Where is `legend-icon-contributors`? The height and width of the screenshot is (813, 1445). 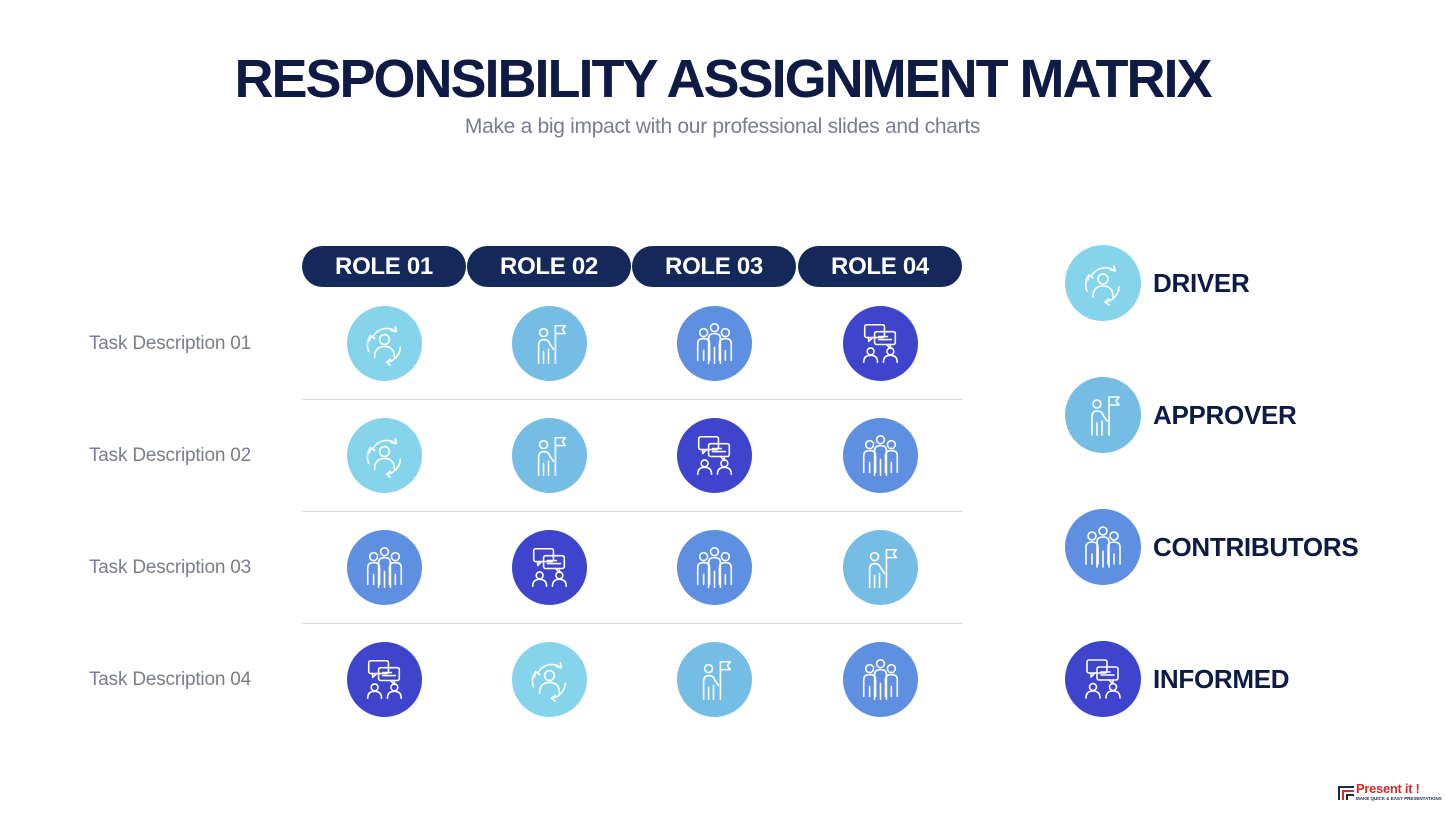
legend-icon-contributors is located at coordinates (1103, 547).